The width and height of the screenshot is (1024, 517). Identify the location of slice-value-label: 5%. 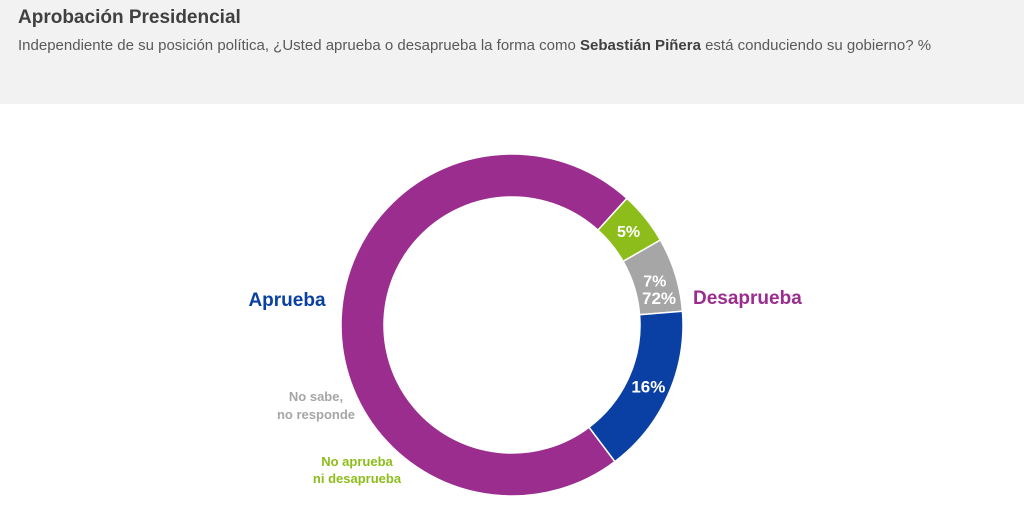
(628, 232).